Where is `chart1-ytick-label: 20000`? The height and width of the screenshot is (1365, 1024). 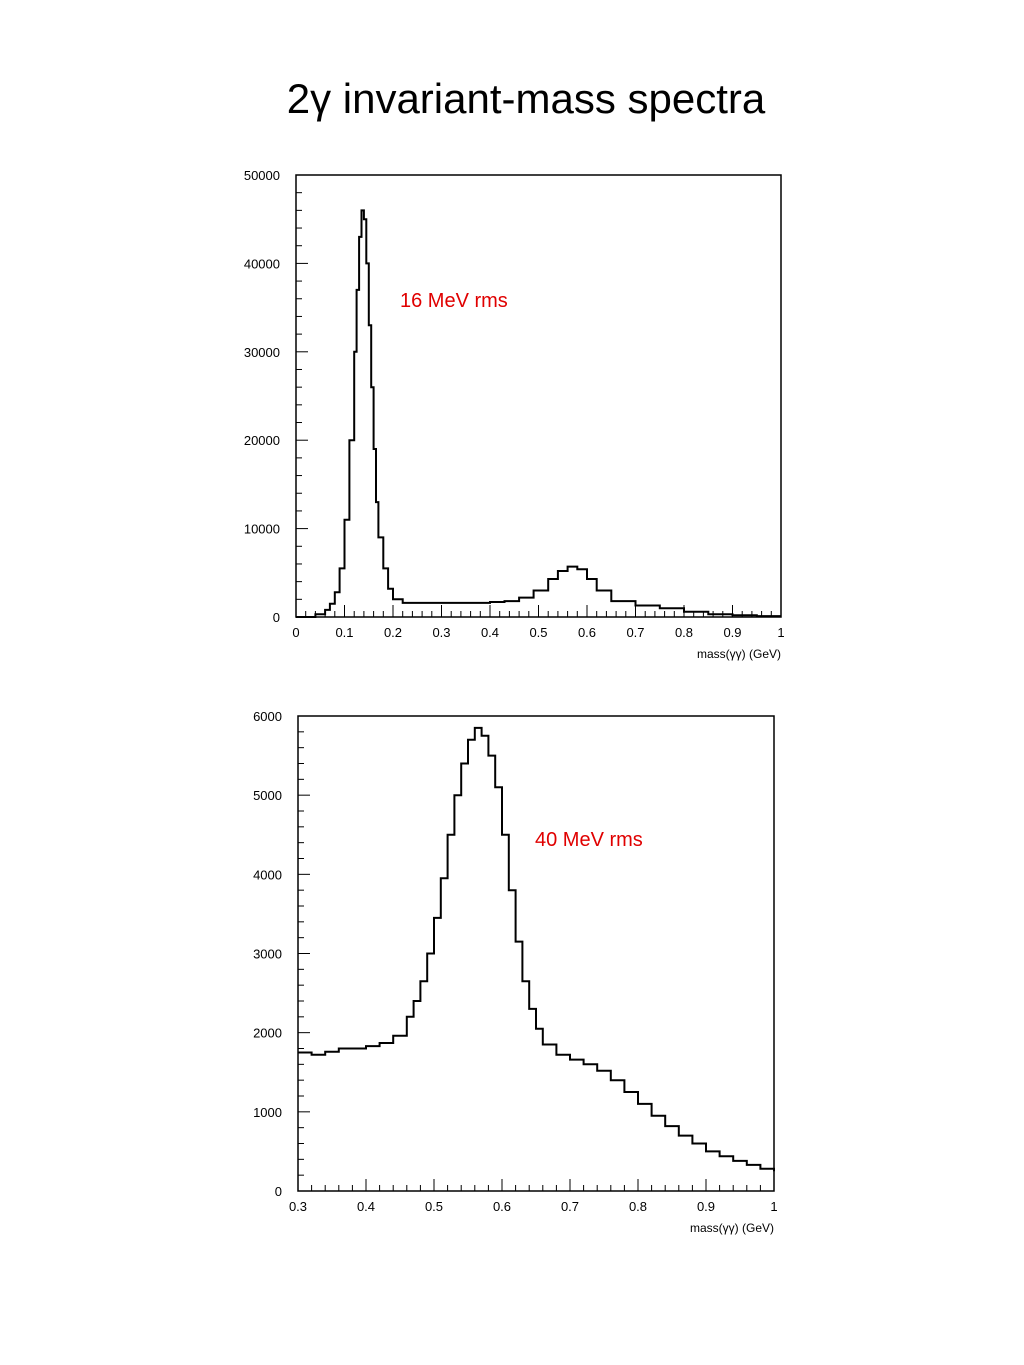
chart1-ytick-label: 20000 is located at coordinates (262, 440).